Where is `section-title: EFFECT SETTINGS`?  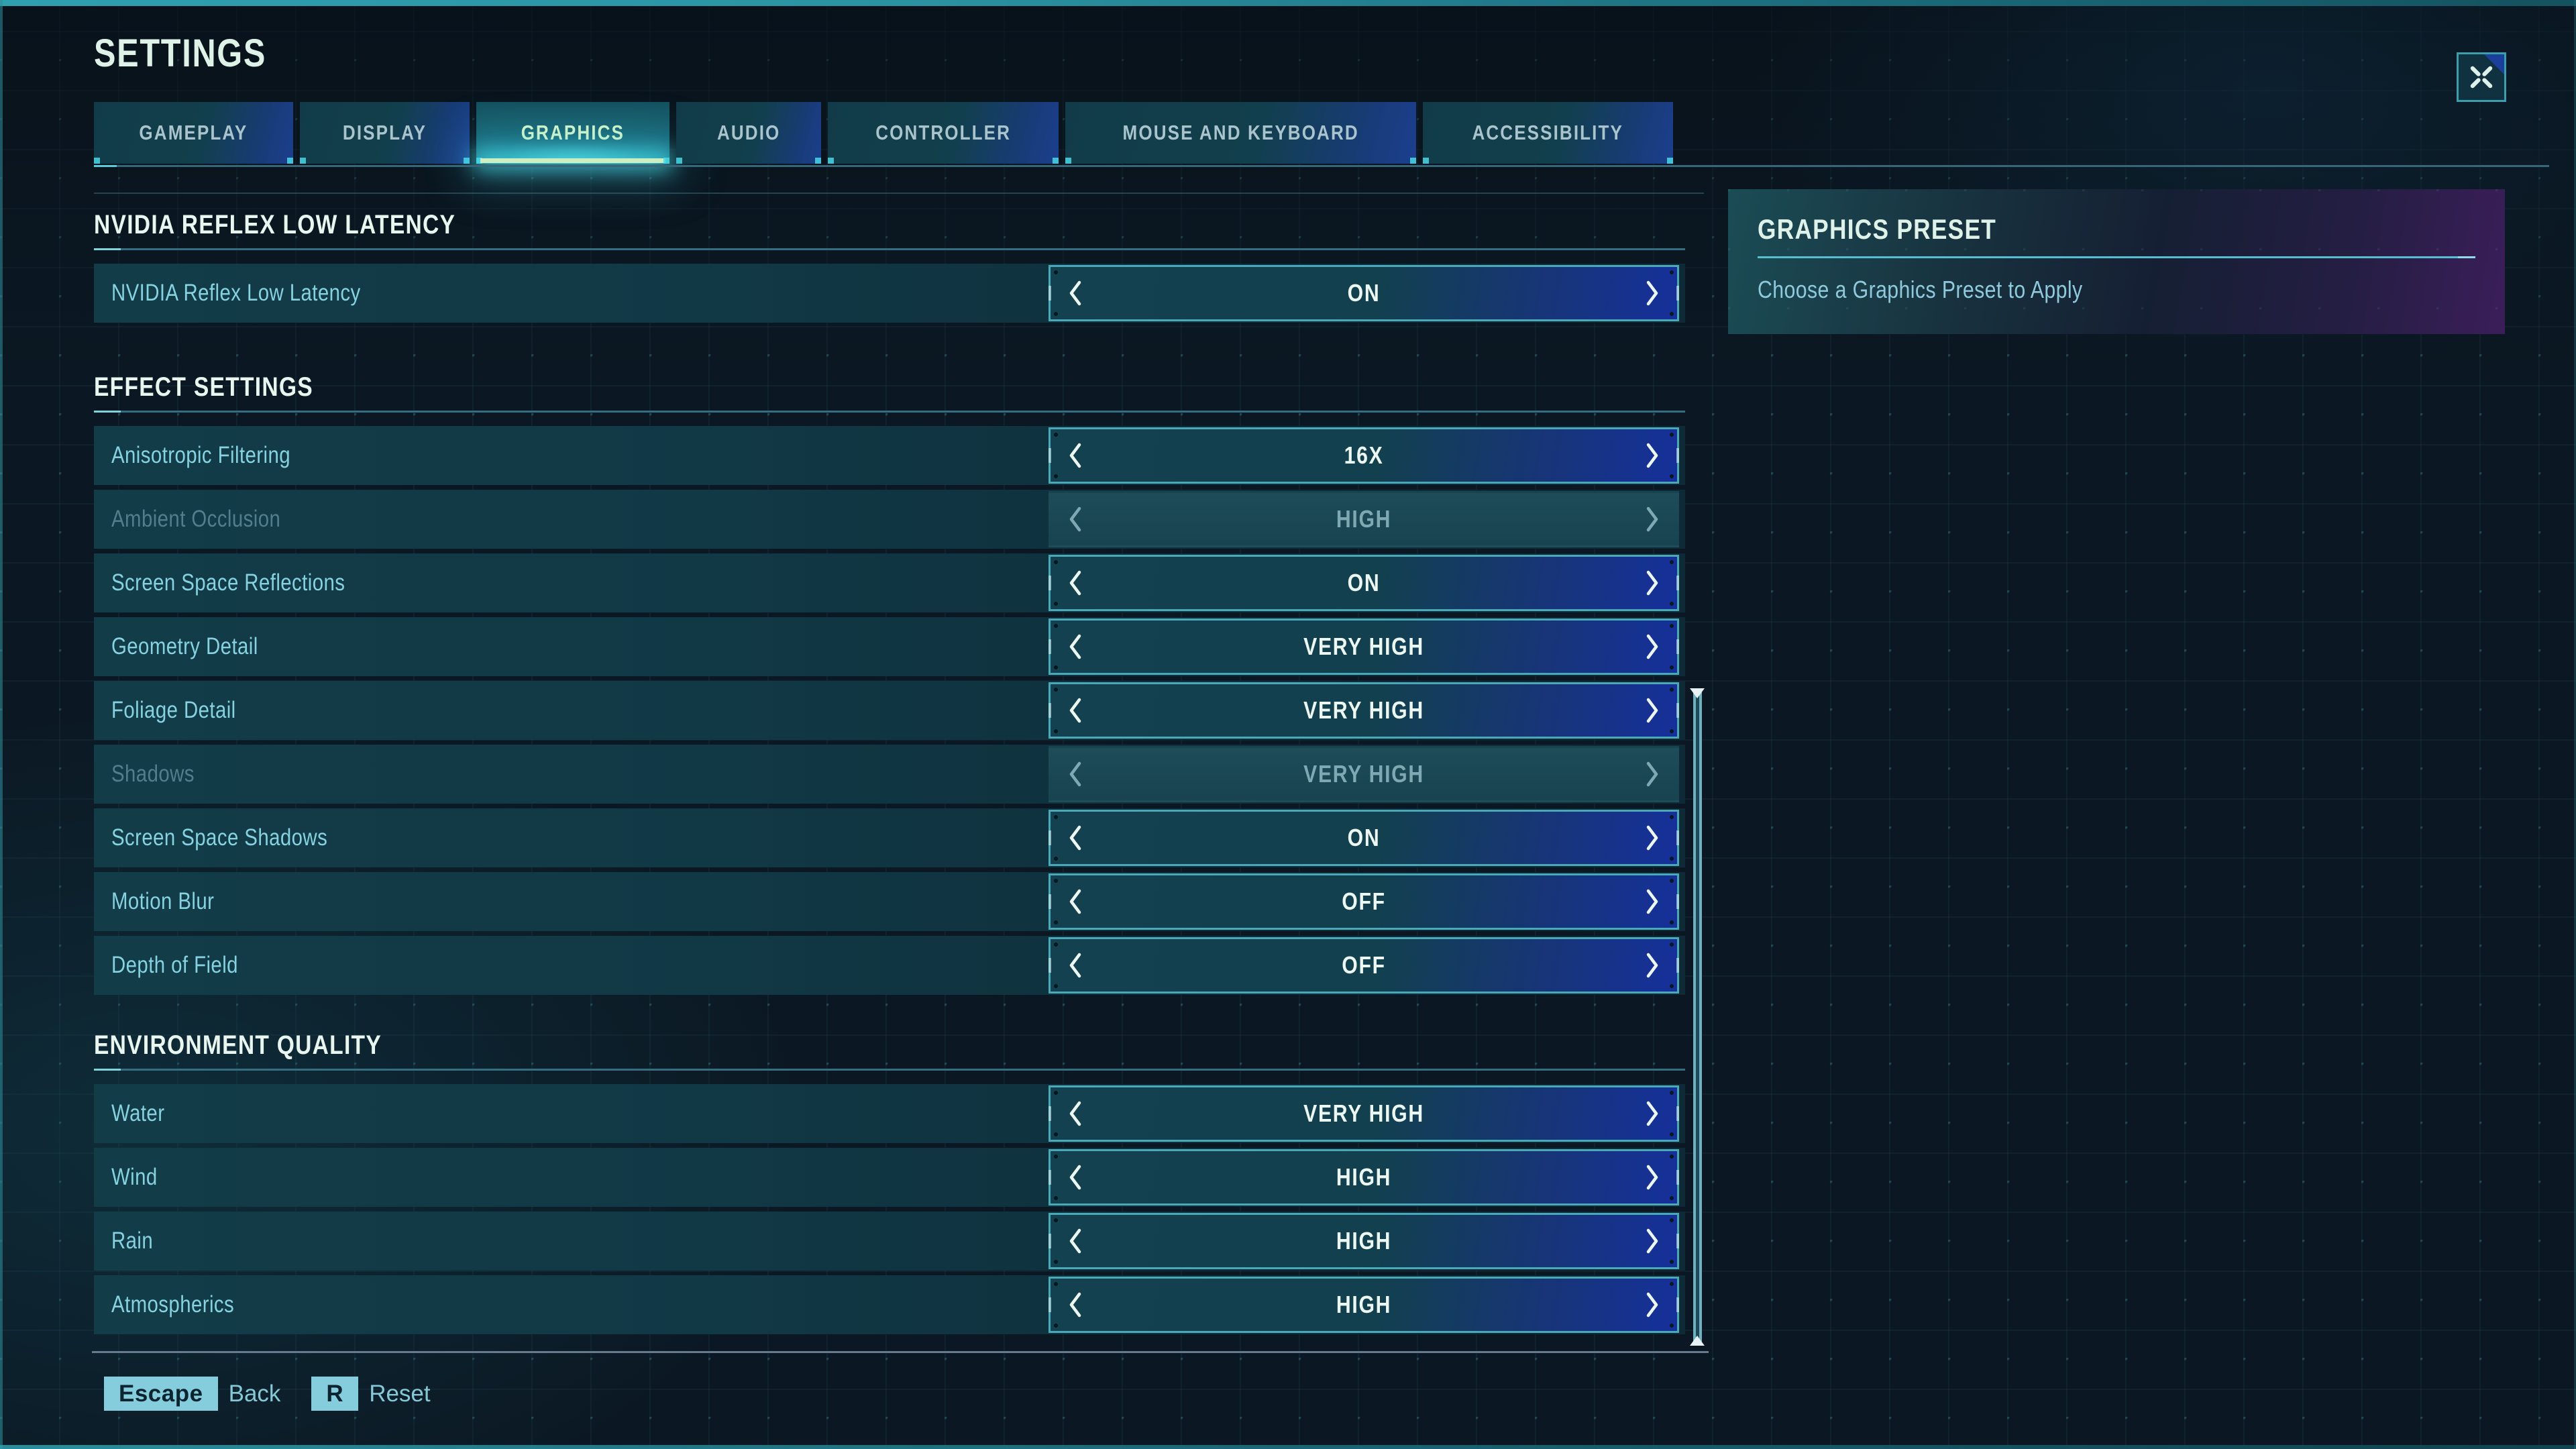 section-title: EFFECT SETTINGS is located at coordinates (889, 387).